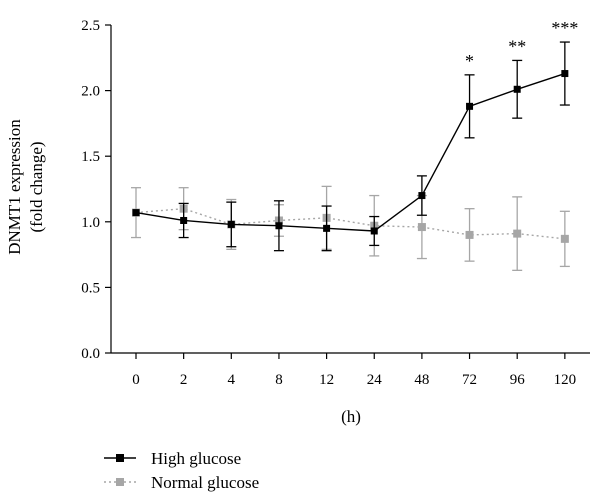 The width and height of the screenshot is (600, 496). I want to click on x-tick-label: 72, so click(469, 380).